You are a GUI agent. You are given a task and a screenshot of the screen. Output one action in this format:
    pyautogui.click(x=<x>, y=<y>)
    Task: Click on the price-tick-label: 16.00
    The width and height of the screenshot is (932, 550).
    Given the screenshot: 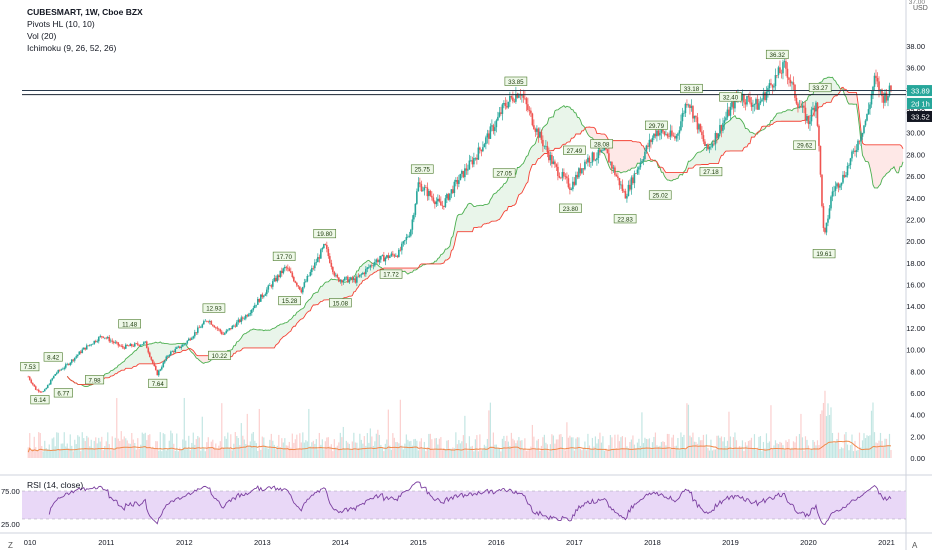 What is the action you would take?
    pyautogui.click(x=915, y=285)
    